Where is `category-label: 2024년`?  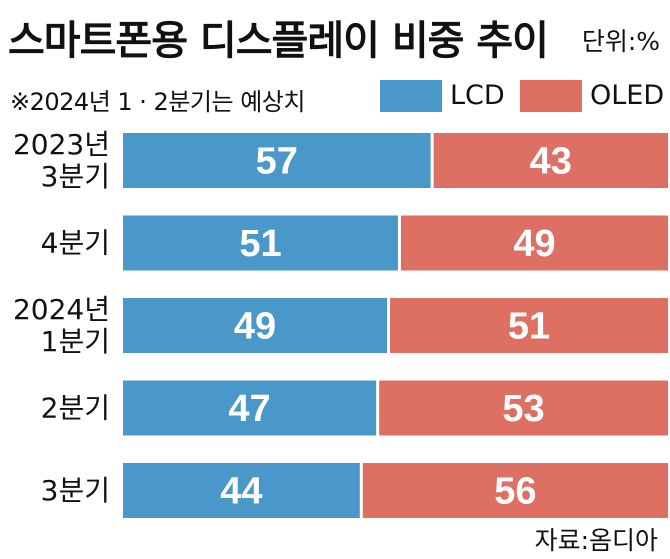
category-label: 2024년 is located at coordinates (61, 309).